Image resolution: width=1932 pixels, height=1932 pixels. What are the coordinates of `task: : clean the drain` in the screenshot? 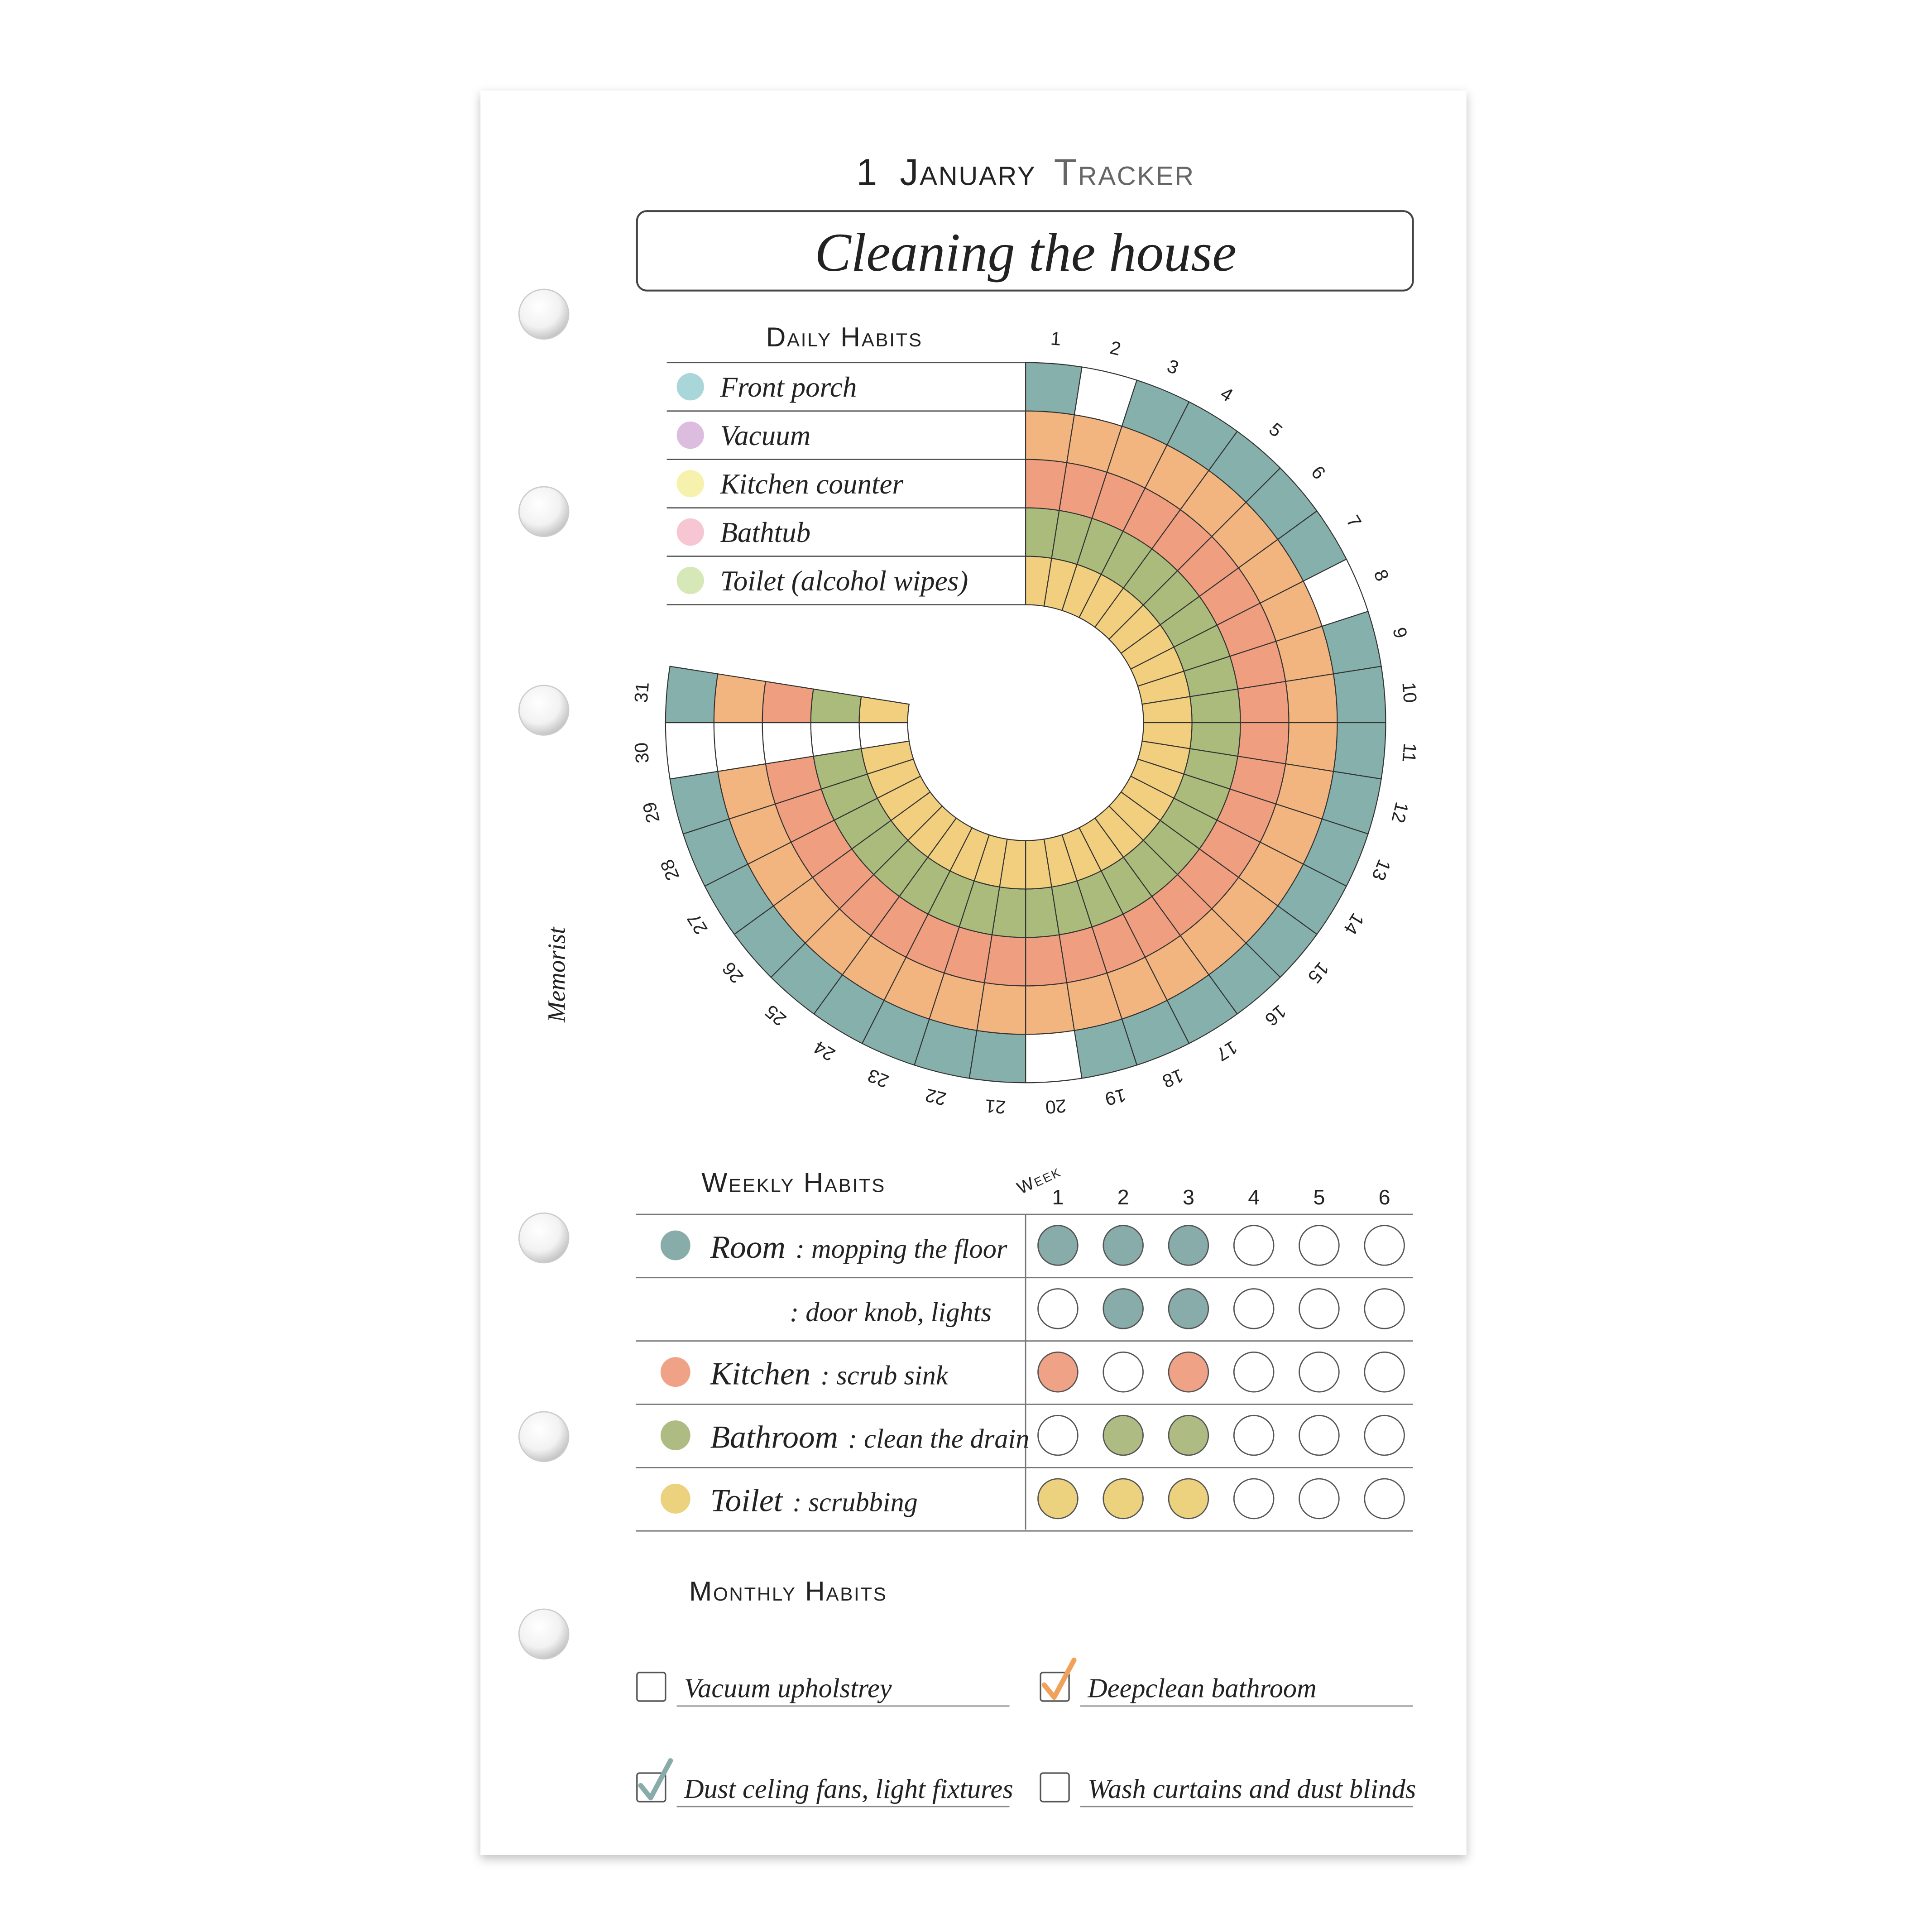 It's located at (938, 1439).